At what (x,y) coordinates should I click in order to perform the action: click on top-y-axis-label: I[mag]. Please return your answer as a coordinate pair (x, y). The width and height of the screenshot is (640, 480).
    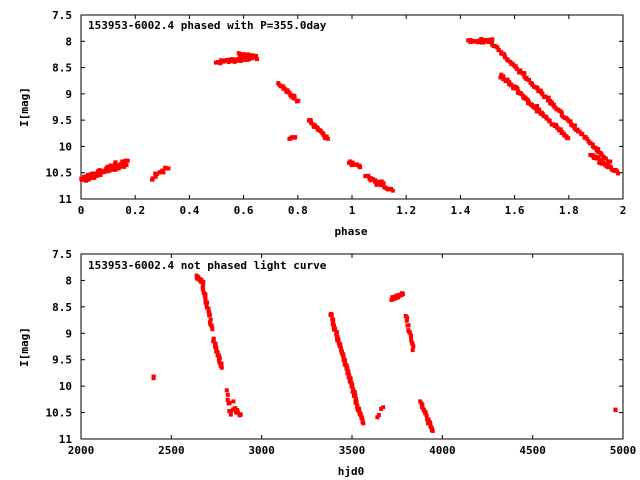
    Looking at the image, I should click on (24, 107).